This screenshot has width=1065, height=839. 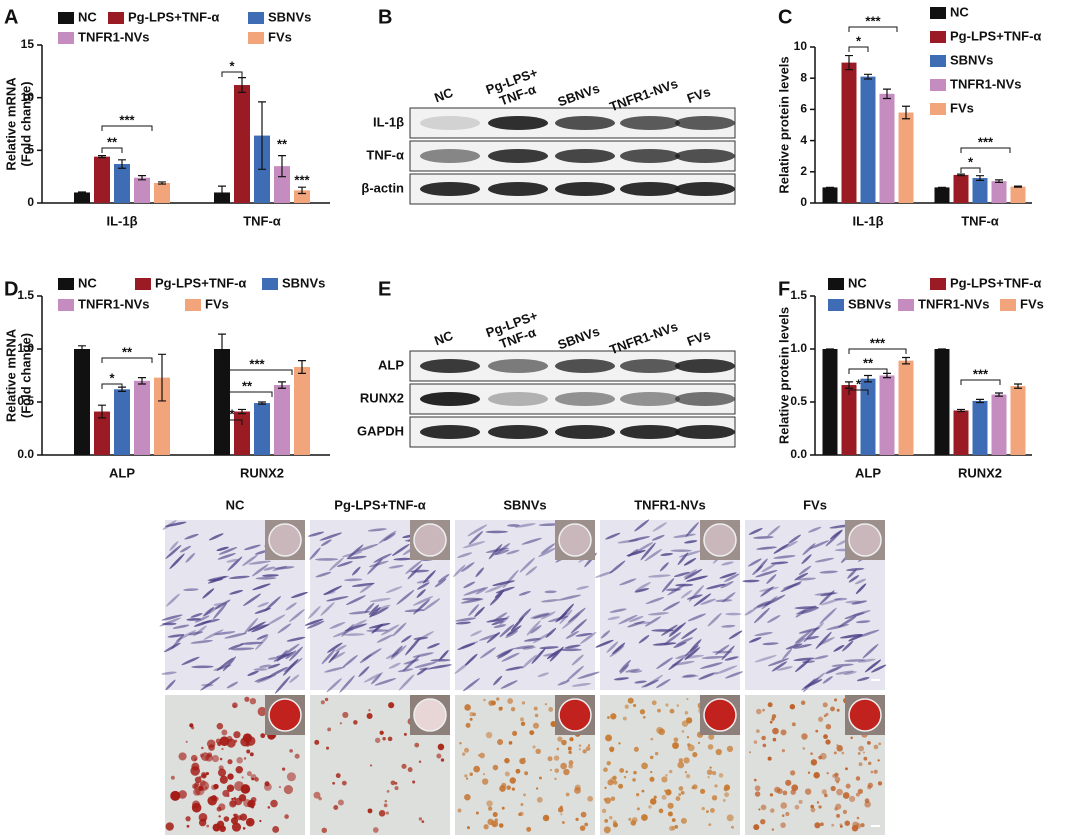 I want to click on blot-row-label: GAPDH, so click(x=380, y=430).